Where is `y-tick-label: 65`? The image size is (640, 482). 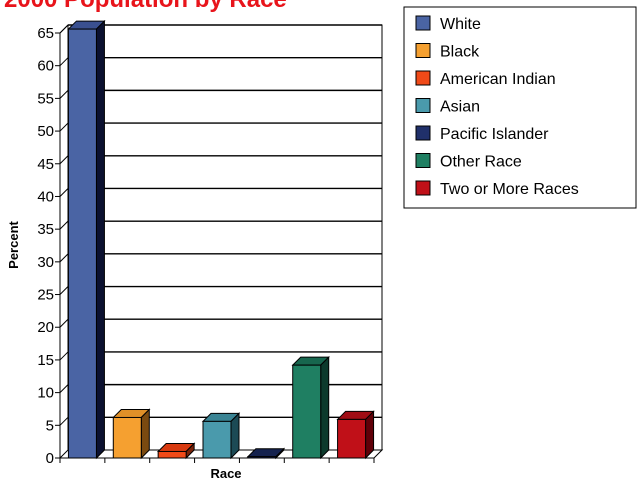 y-tick-label: 65 is located at coordinates (45, 33).